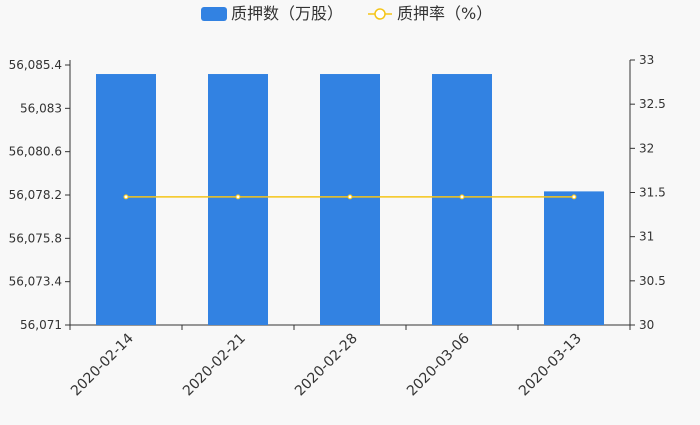 Image resolution: width=700 pixels, height=425 pixels. What do you see at coordinates (444, 13) in the screenshot?
I see `legend-line-label: 质押率（%）` at bounding box center [444, 13].